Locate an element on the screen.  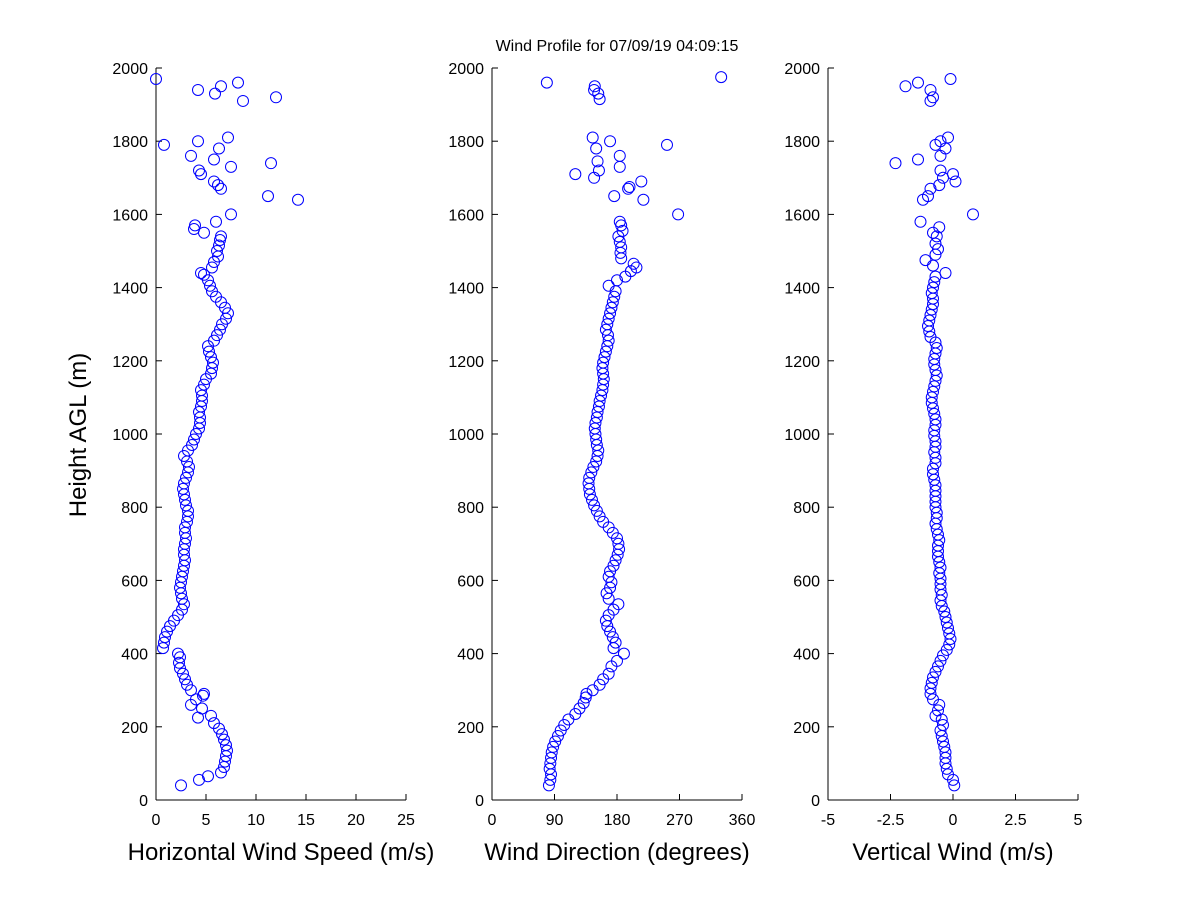
vertical-wind-points is located at coordinates (934, 432).